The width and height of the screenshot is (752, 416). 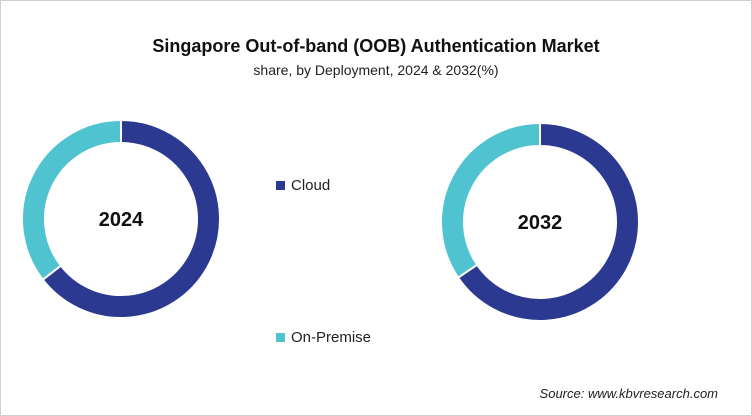 I want to click on slice-2024-cloud, so click(x=131, y=218).